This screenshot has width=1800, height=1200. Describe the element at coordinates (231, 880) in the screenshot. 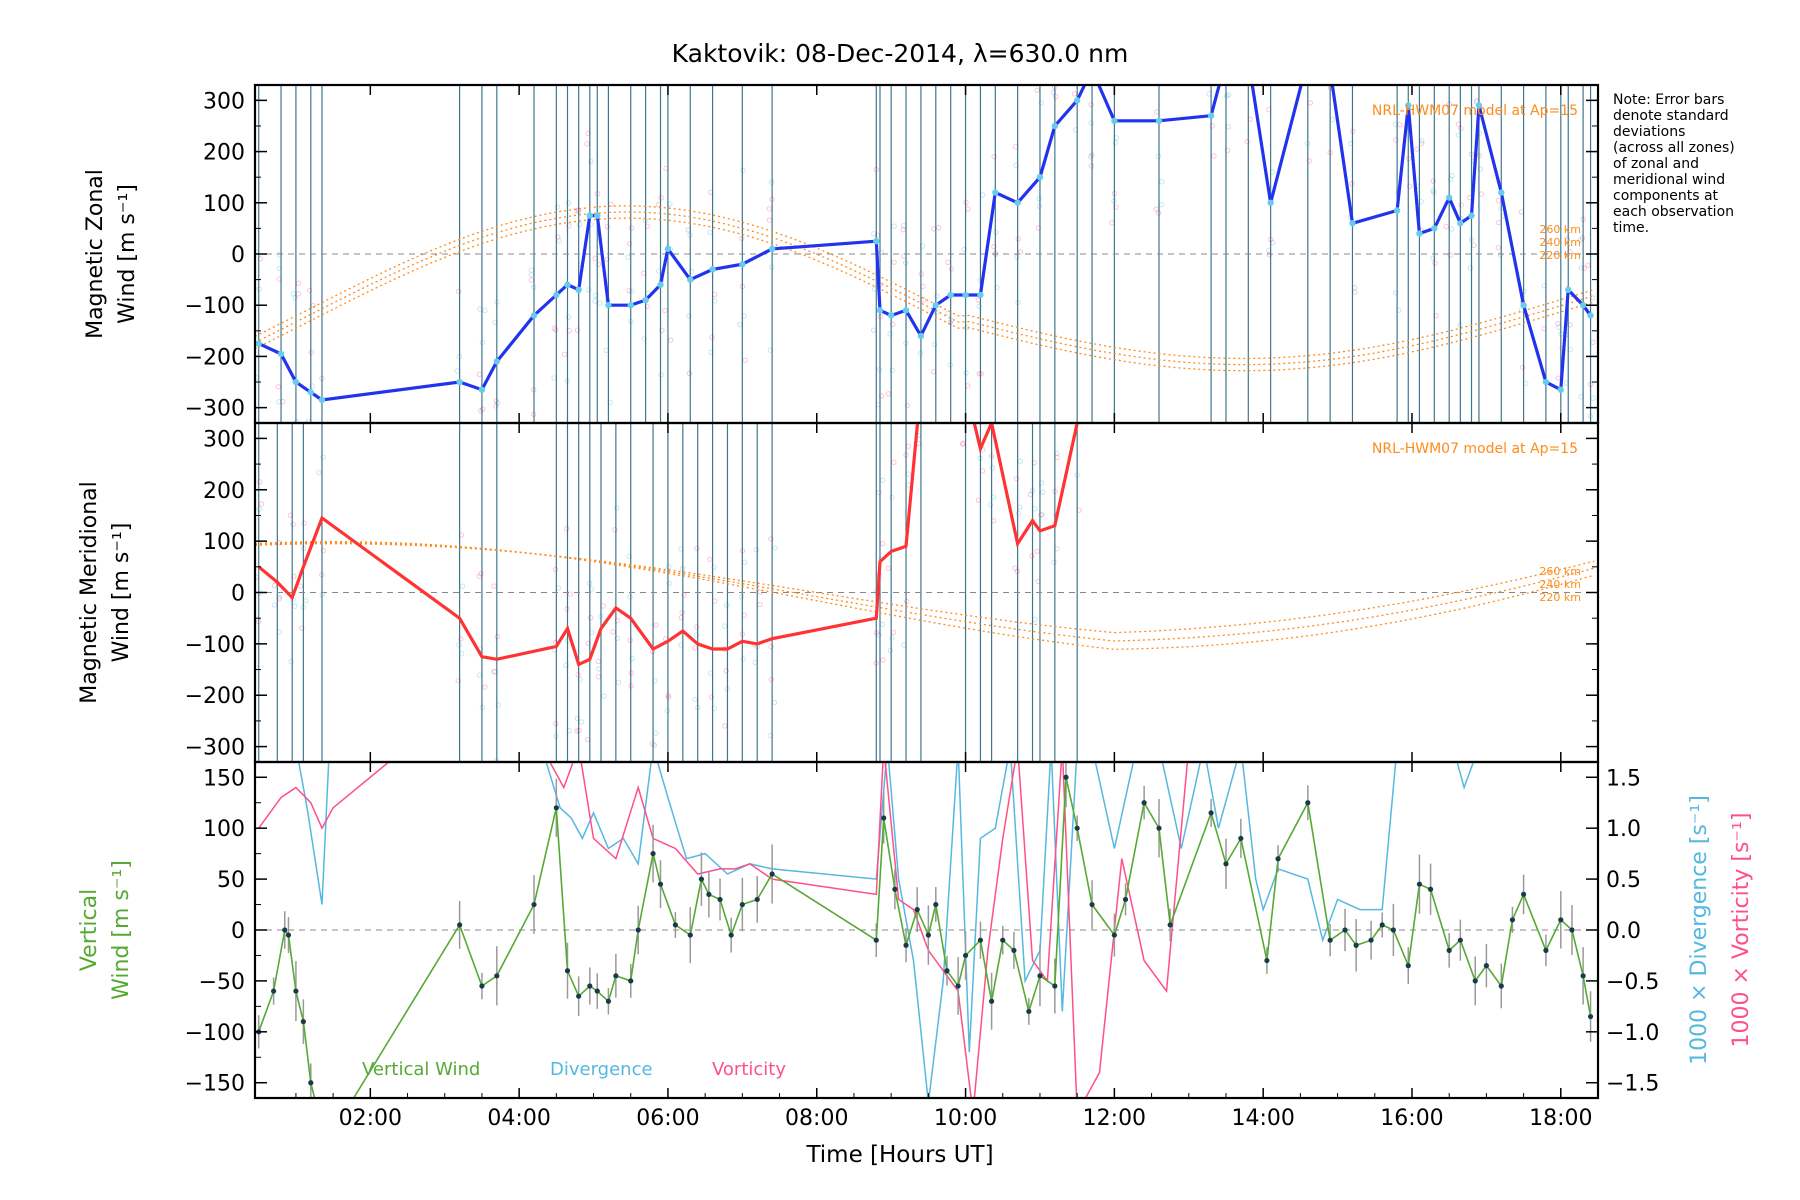

I see `y-tick-label: 50` at that location.